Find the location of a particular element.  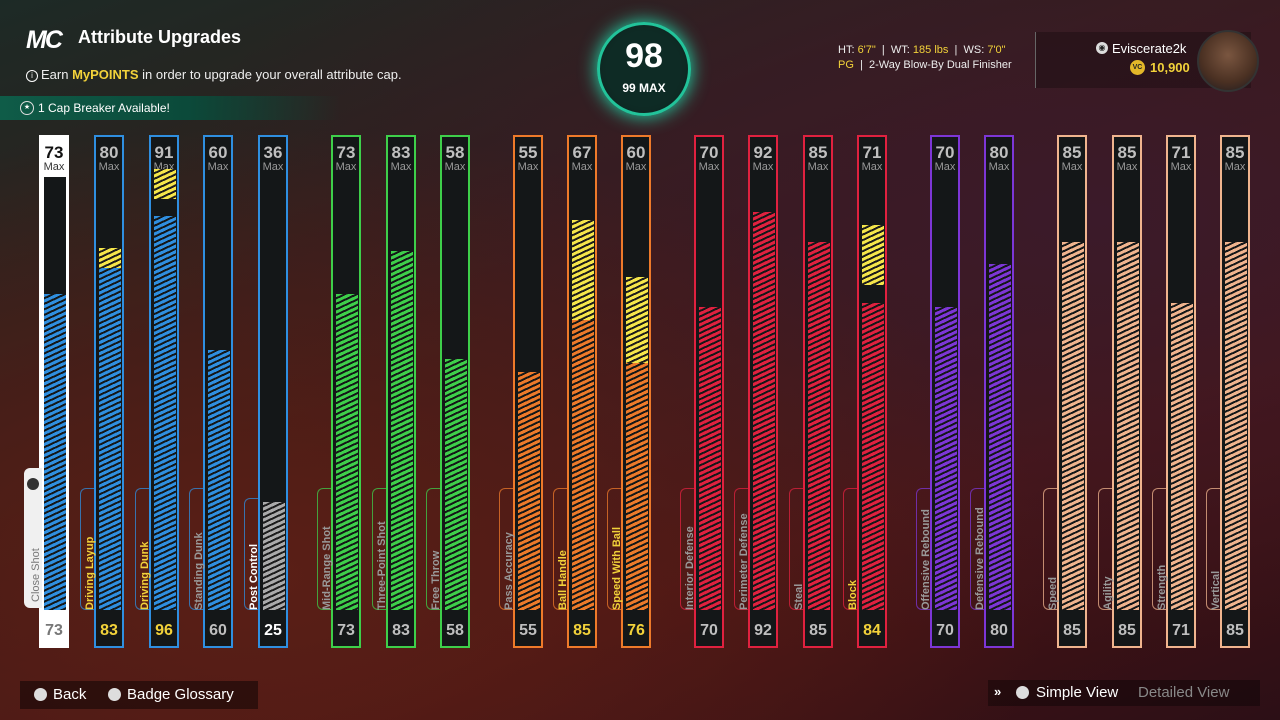

attribute-column-perimeter-defense: 92 Max 92 Perimeter Defense is located at coordinates (756, 391).